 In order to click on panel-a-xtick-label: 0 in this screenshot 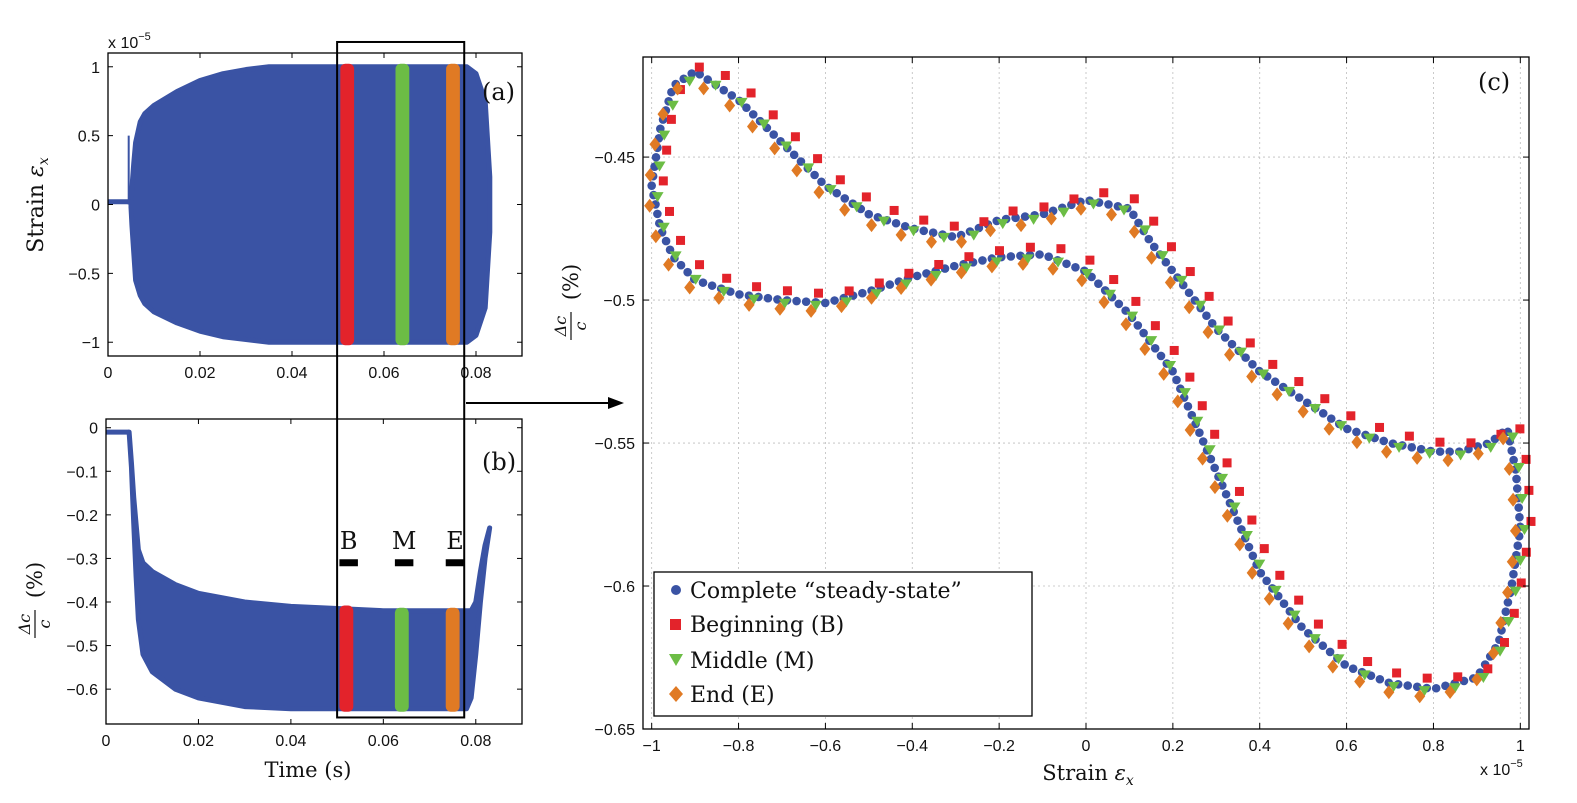, I will do `click(108, 373)`.